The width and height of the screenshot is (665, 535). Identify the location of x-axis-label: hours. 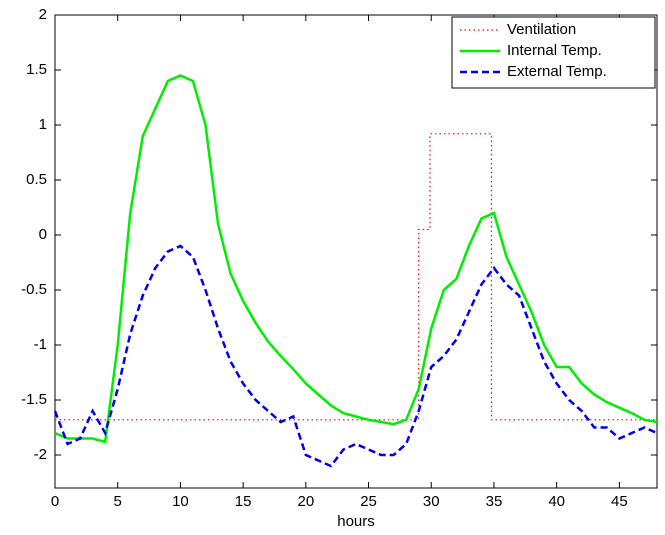
(356, 521).